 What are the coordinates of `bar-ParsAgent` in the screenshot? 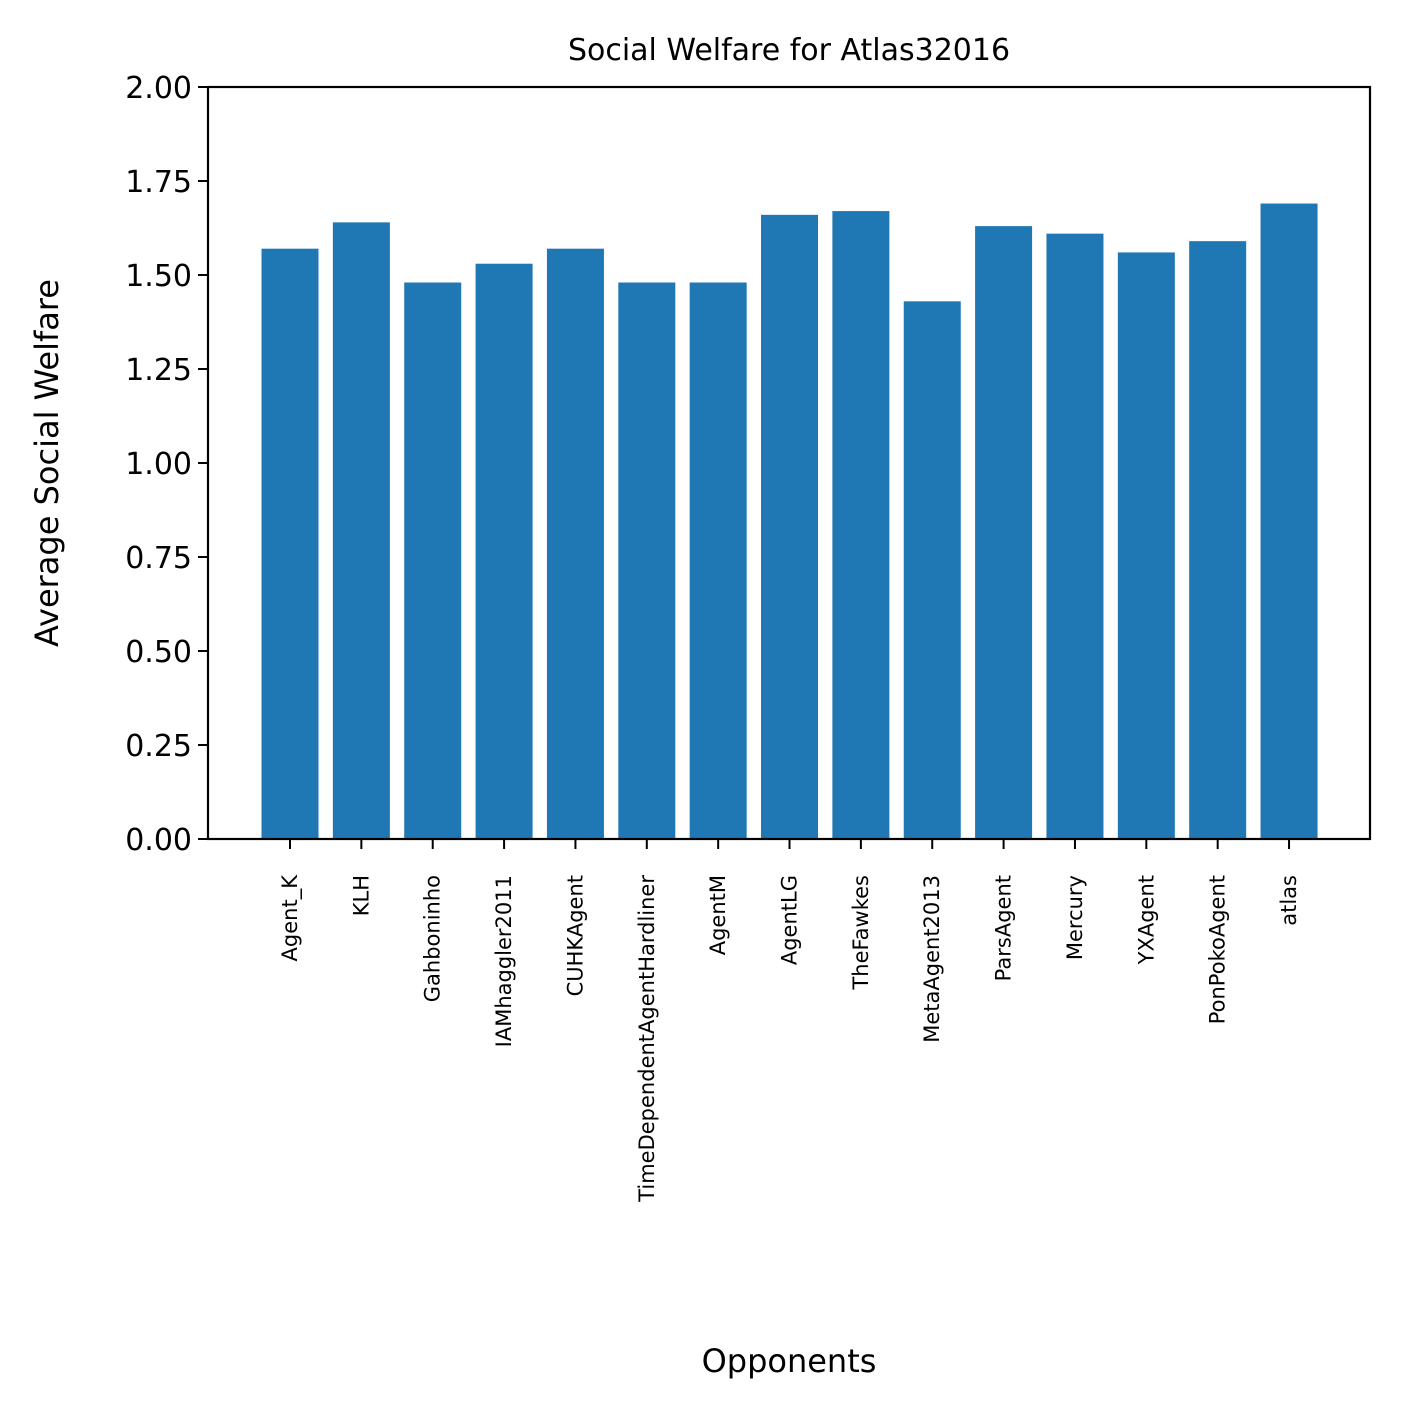 It's located at (1004, 532).